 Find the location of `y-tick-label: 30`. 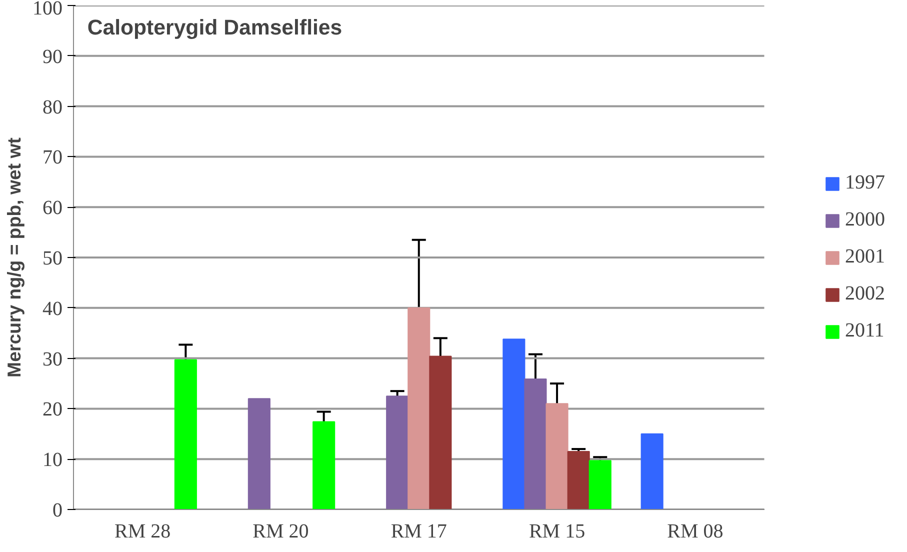

y-tick-label: 30 is located at coordinates (52, 359).